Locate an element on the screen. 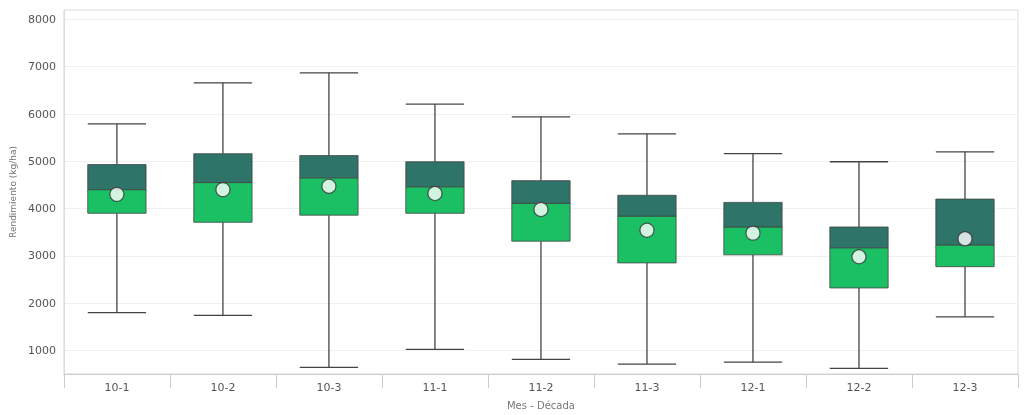 The height and width of the screenshot is (415, 1024). x-tick-label: 10-2 is located at coordinates (223, 387).